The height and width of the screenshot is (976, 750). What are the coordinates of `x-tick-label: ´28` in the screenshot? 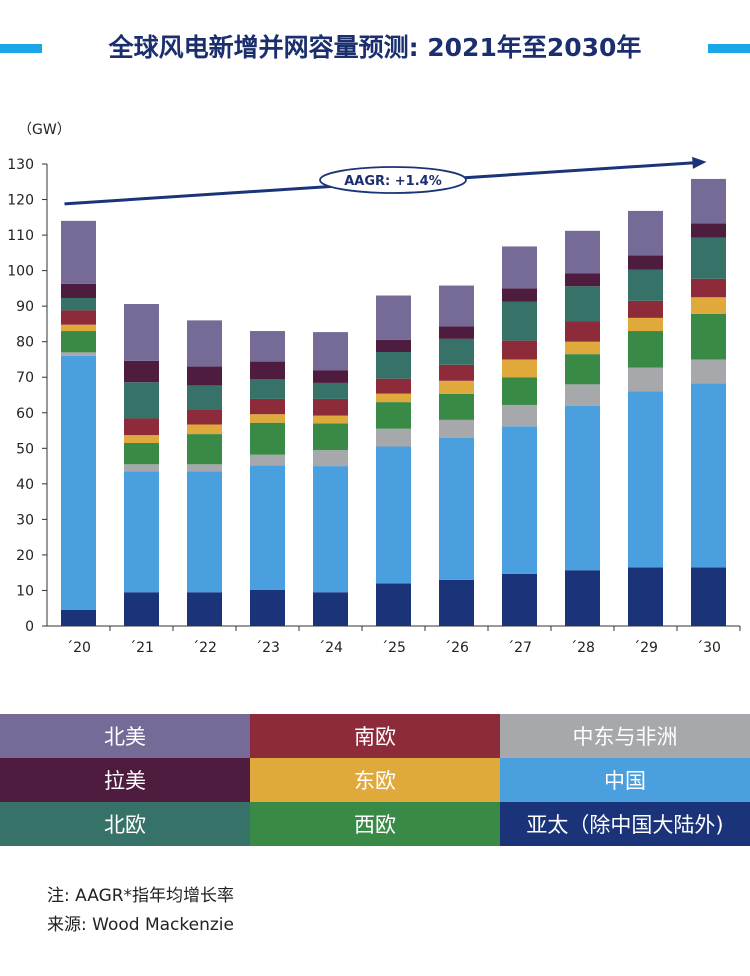 It's located at (582, 648).